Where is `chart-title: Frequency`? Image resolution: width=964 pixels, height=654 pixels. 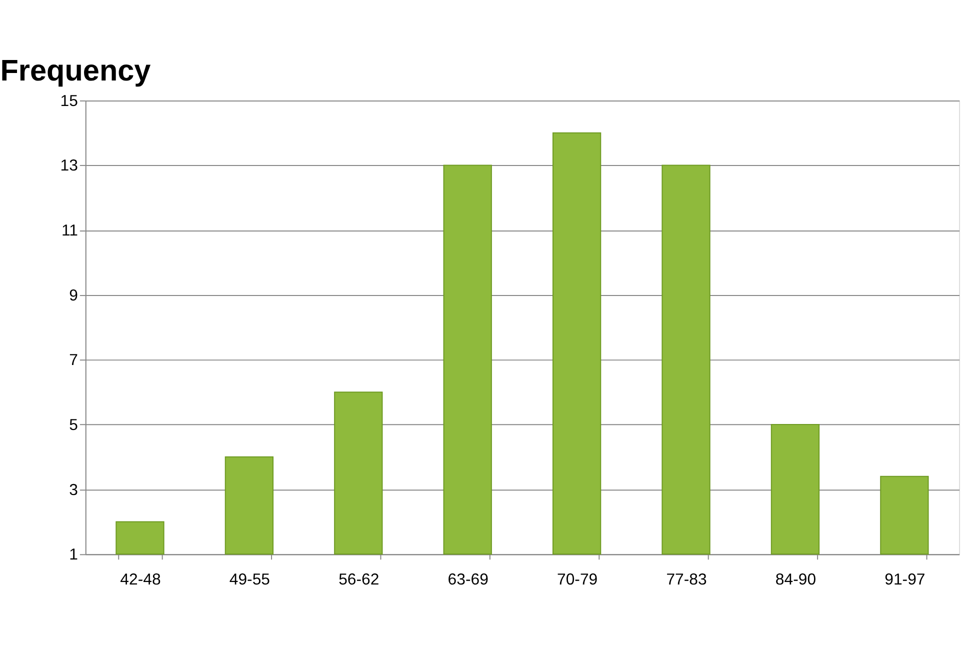 chart-title: Frequency is located at coordinates (76, 71).